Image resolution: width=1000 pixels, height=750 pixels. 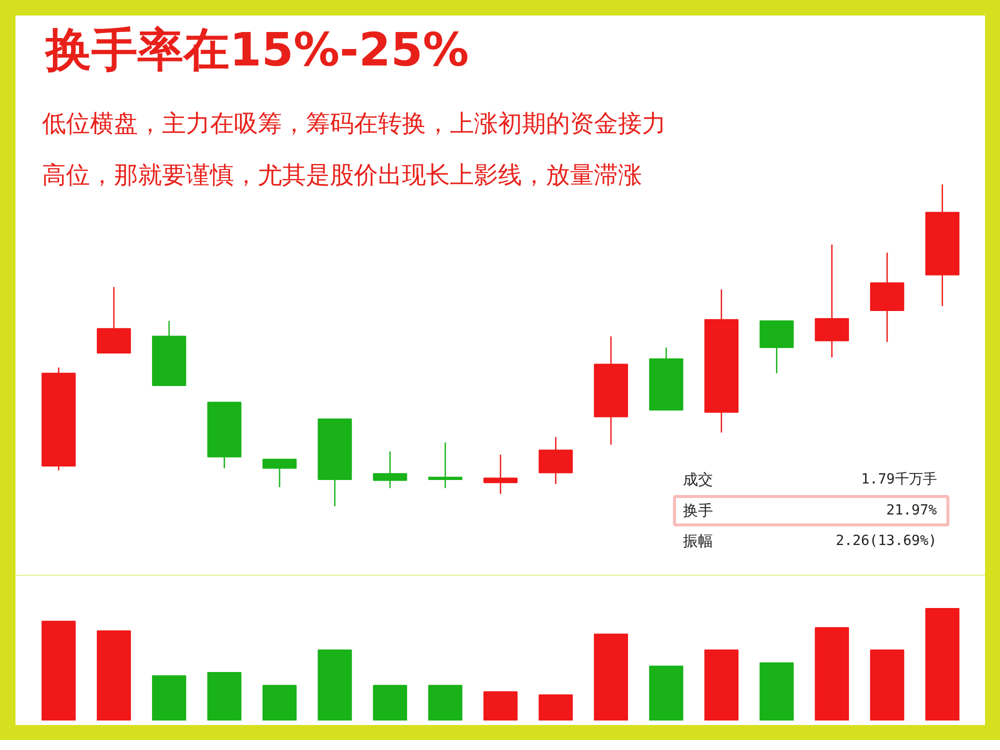 What do you see at coordinates (886, 540) in the screenshot?
I see `text: 2.26(13.69%)` at bounding box center [886, 540].